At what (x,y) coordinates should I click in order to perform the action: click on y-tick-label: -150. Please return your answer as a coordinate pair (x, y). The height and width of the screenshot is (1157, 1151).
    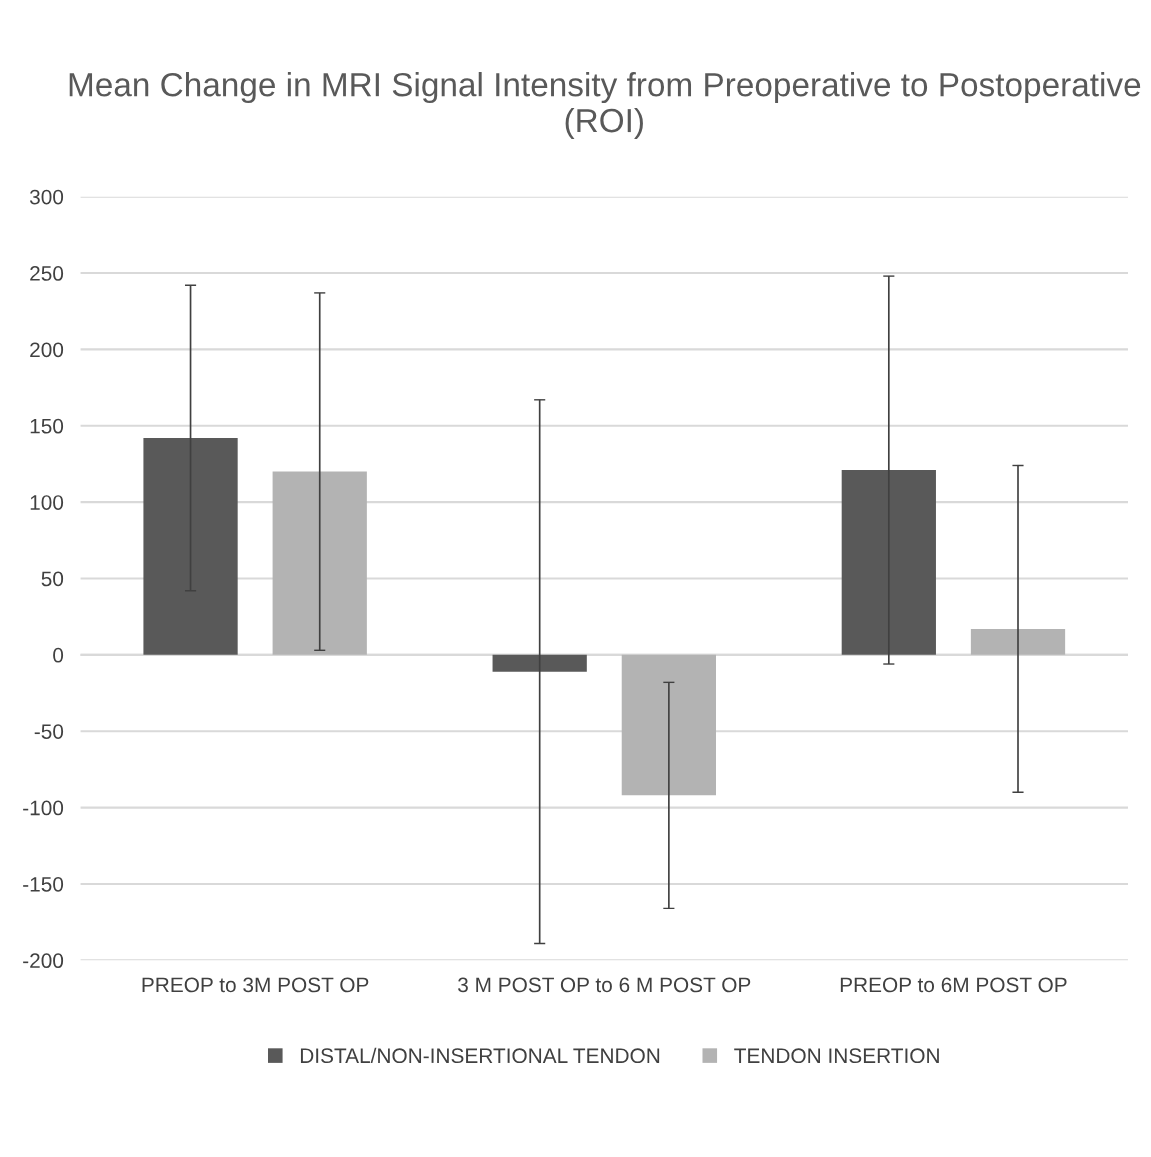
    Looking at the image, I should click on (43, 884).